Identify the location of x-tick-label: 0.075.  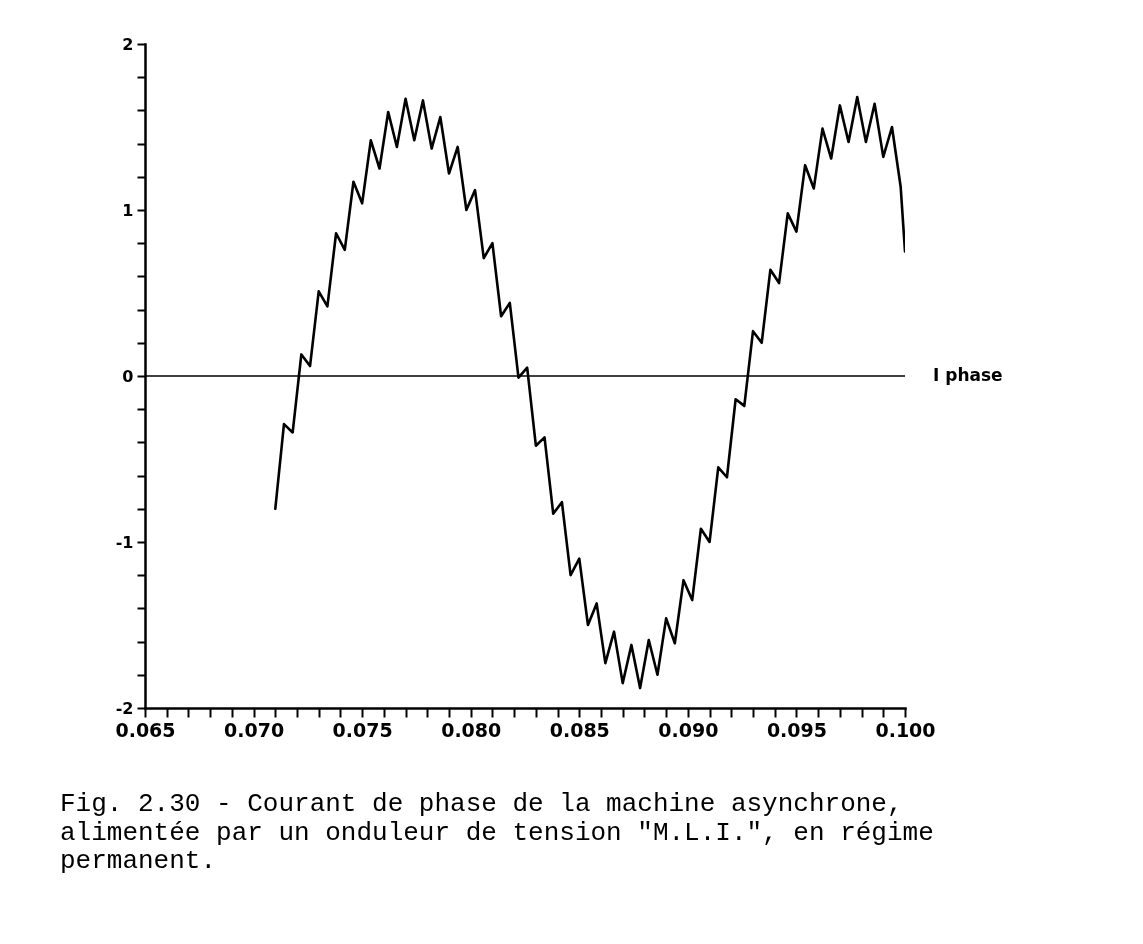
(362, 729).